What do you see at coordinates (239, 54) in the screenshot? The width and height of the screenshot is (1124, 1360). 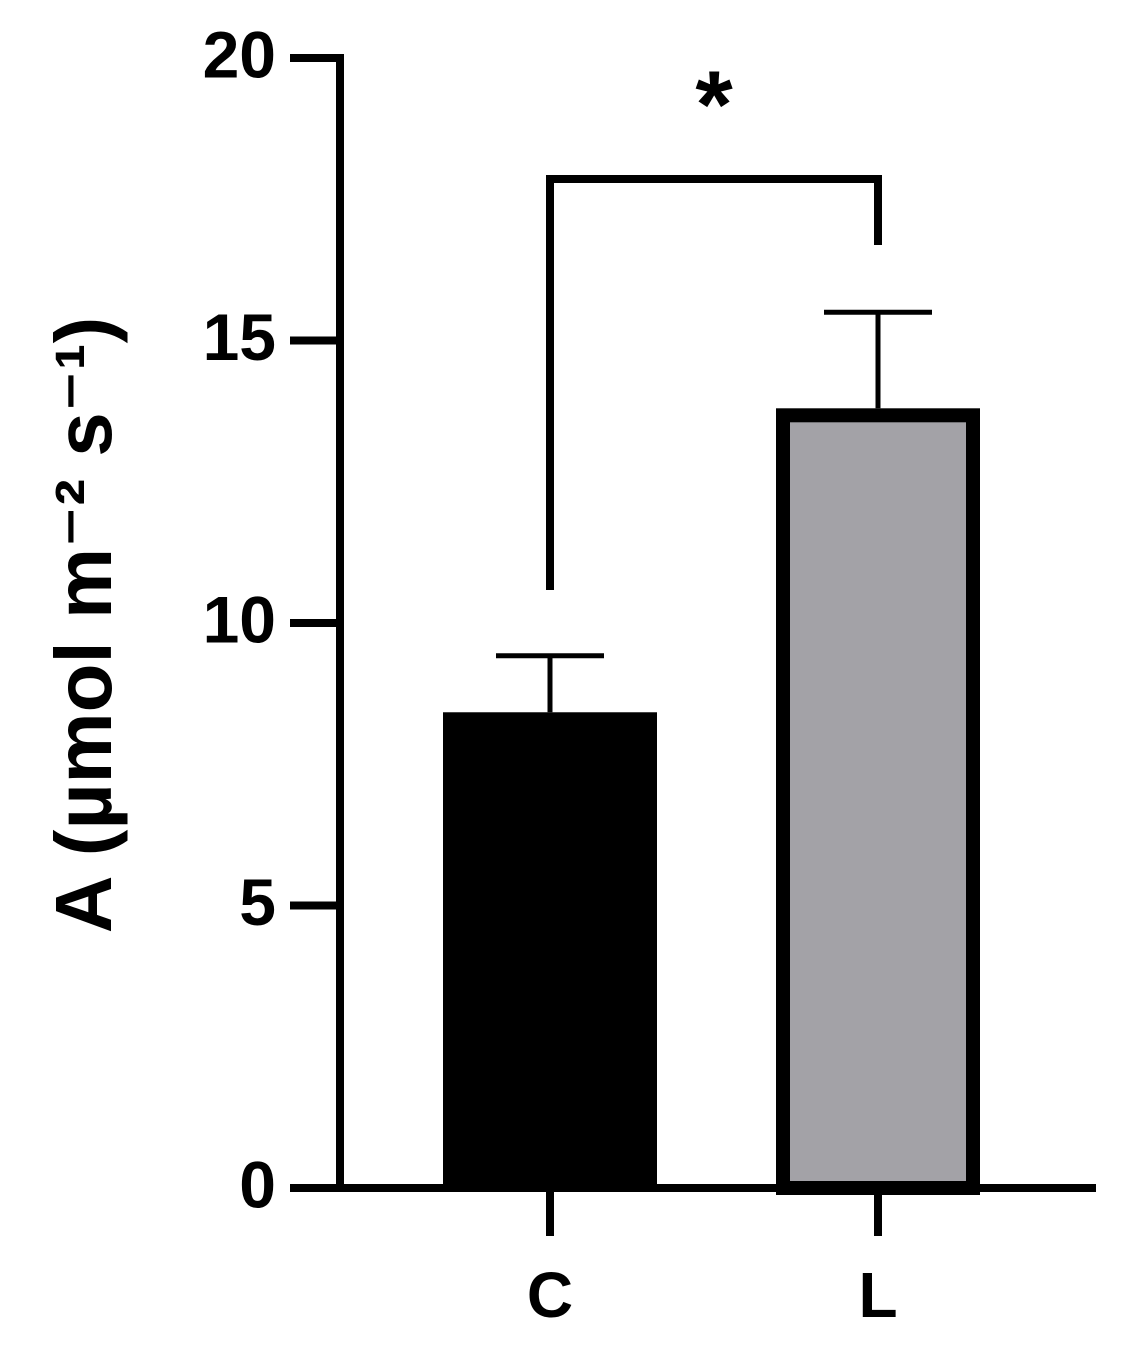 I see `y-tick-label: 20` at bounding box center [239, 54].